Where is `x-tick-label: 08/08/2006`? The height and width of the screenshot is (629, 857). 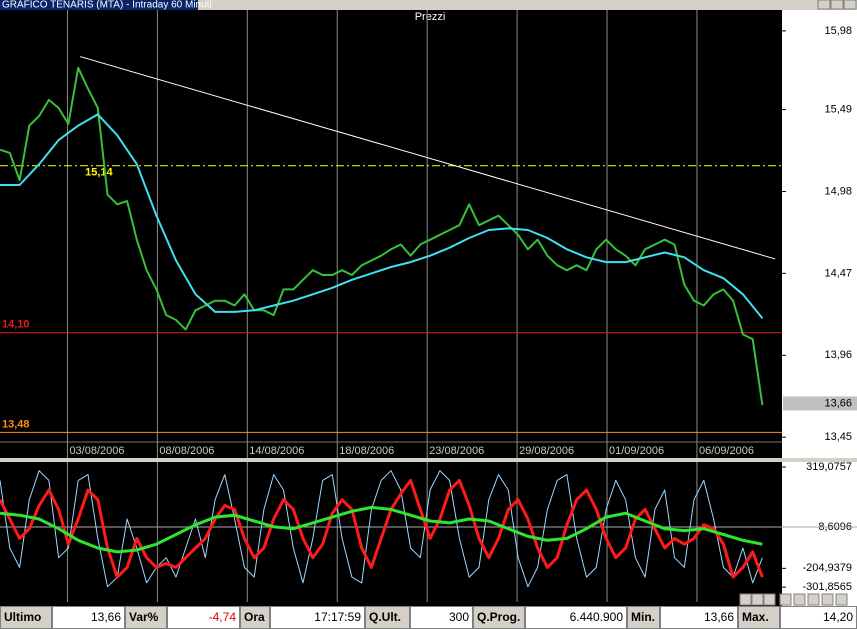
x-tick-label: 08/08/2006 is located at coordinates (186, 451).